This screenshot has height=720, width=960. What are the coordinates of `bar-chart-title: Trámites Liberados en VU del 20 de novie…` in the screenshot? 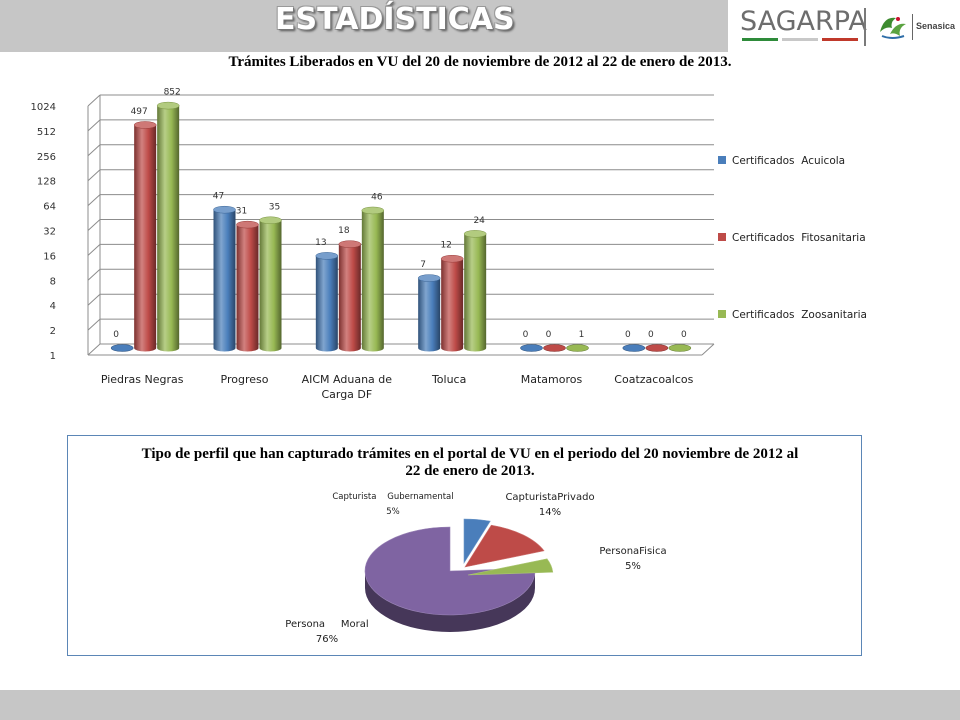 It's located at (480, 62).